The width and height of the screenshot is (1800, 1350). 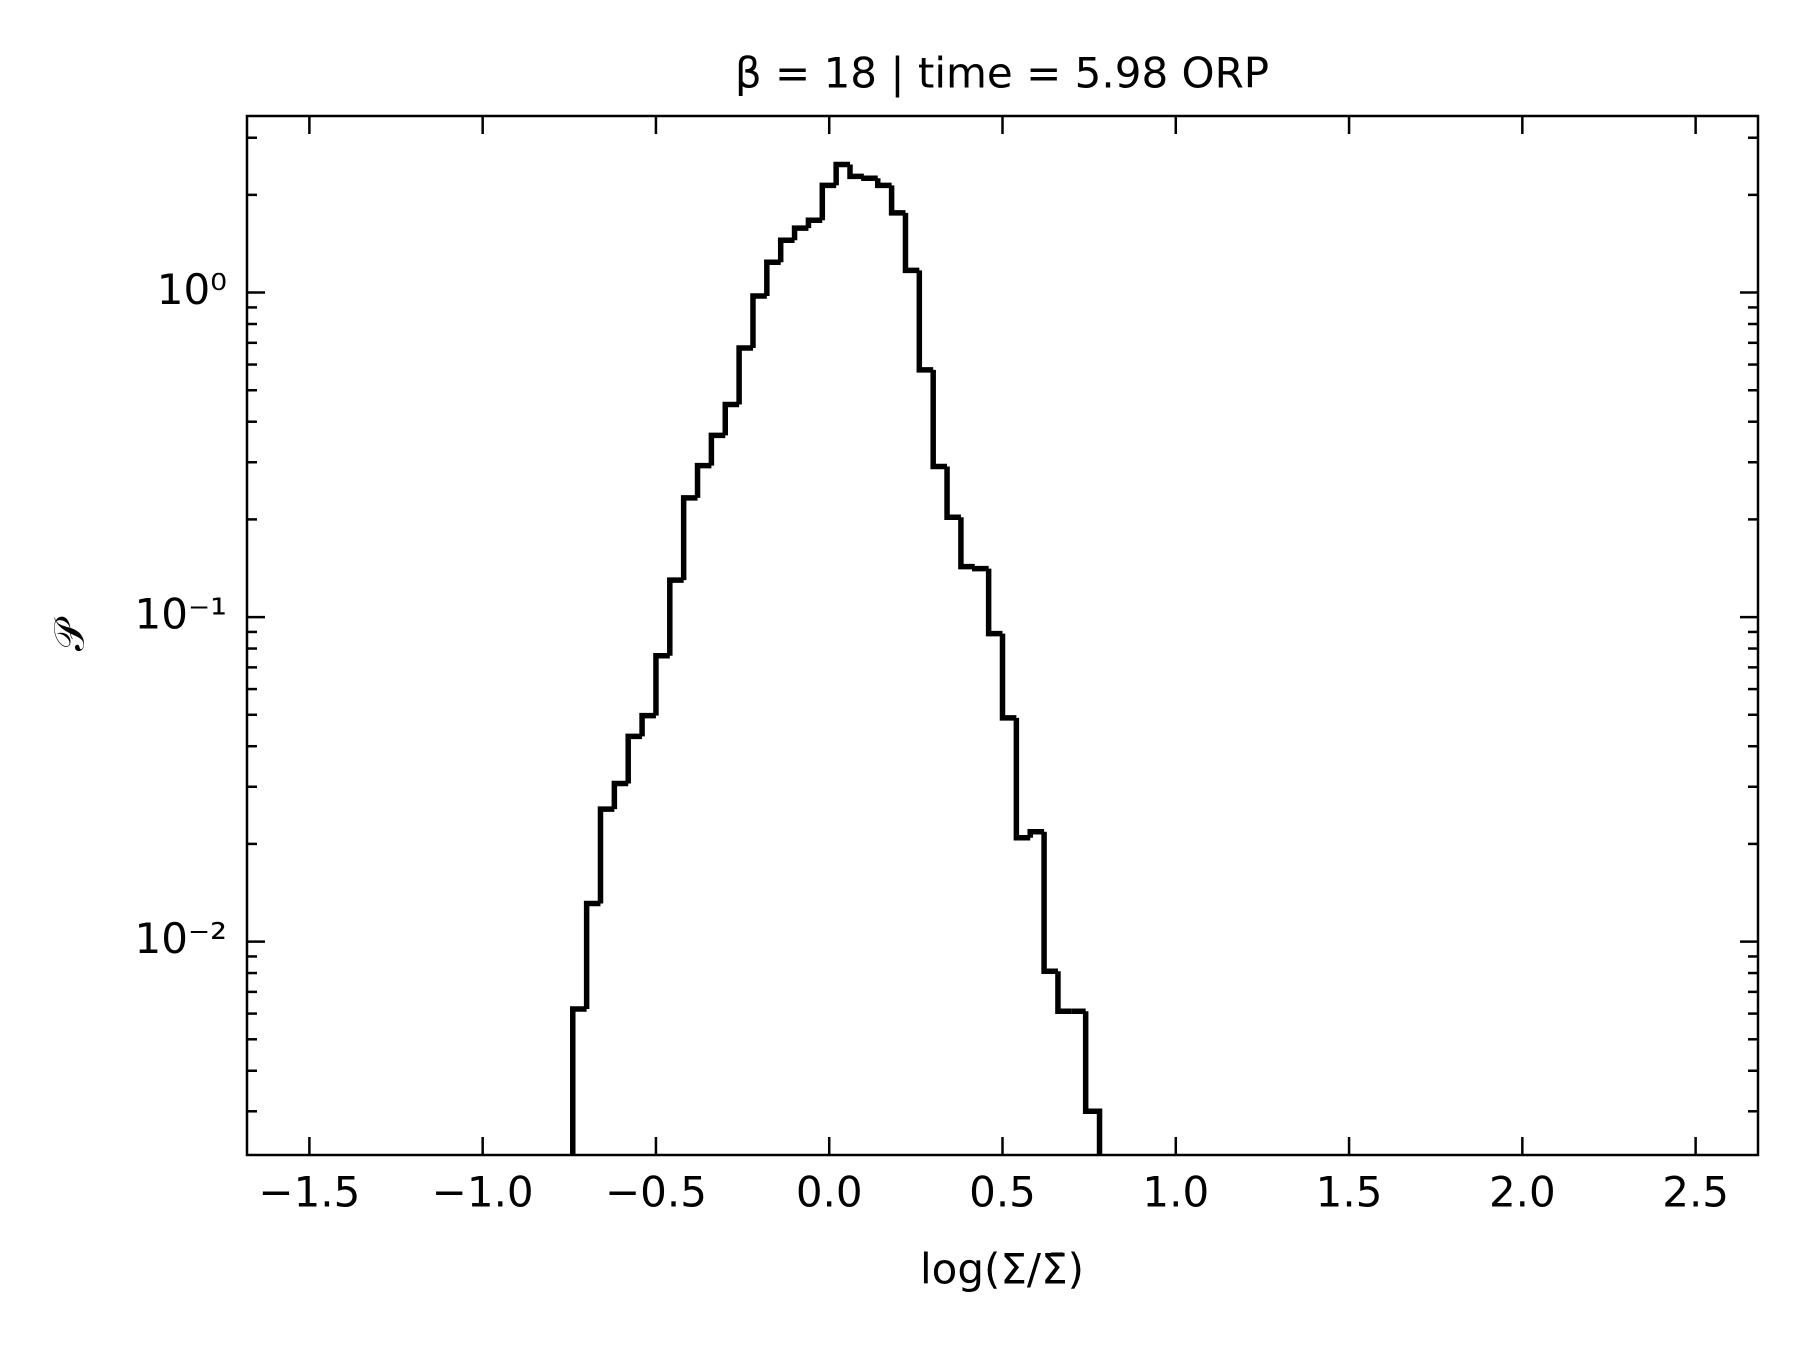 I want to click on x-tick-label: −1.0, so click(x=483, y=1192).